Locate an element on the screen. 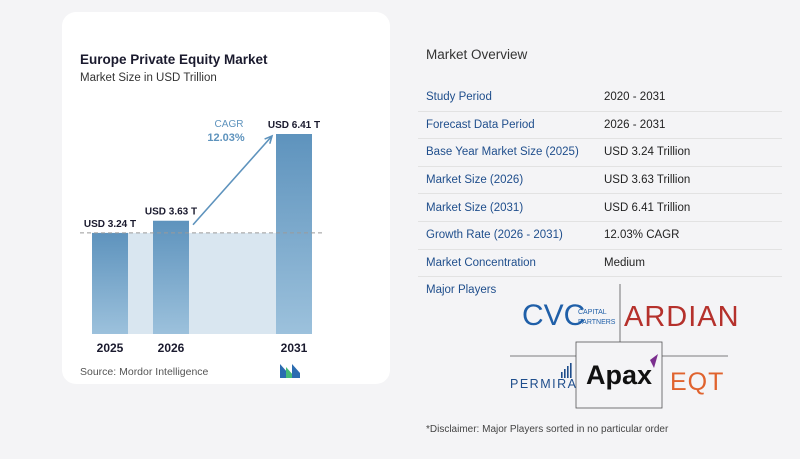 The image size is (800, 459). overview-row-value: Medium is located at coordinates (624, 262).